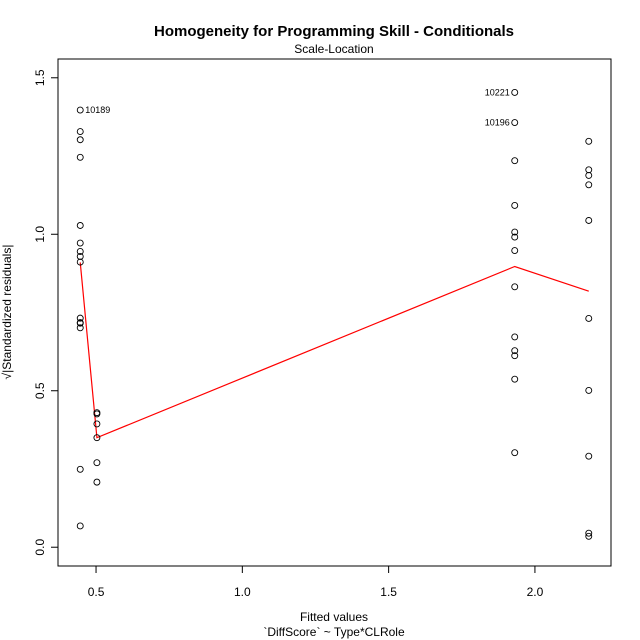  I want to click on y-axis: 0.0 0.5 1.0 1.5, so click(46, 312).